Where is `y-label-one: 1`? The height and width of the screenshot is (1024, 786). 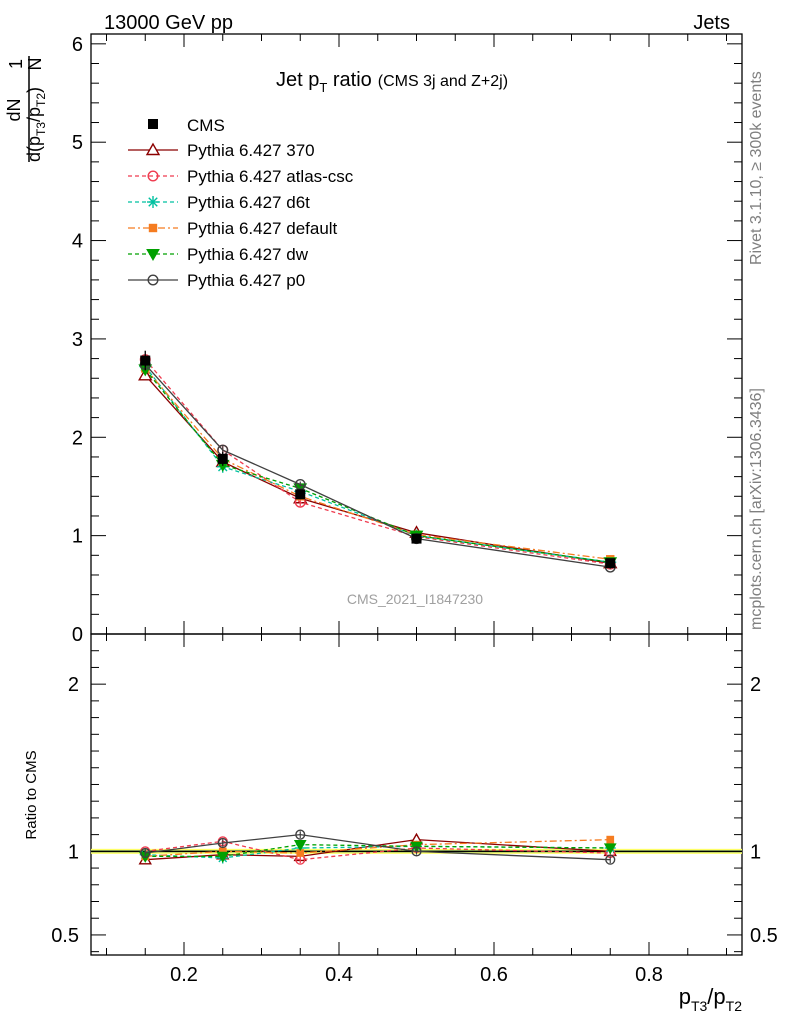
y-label-one: 1 is located at coordinates (16, 64).